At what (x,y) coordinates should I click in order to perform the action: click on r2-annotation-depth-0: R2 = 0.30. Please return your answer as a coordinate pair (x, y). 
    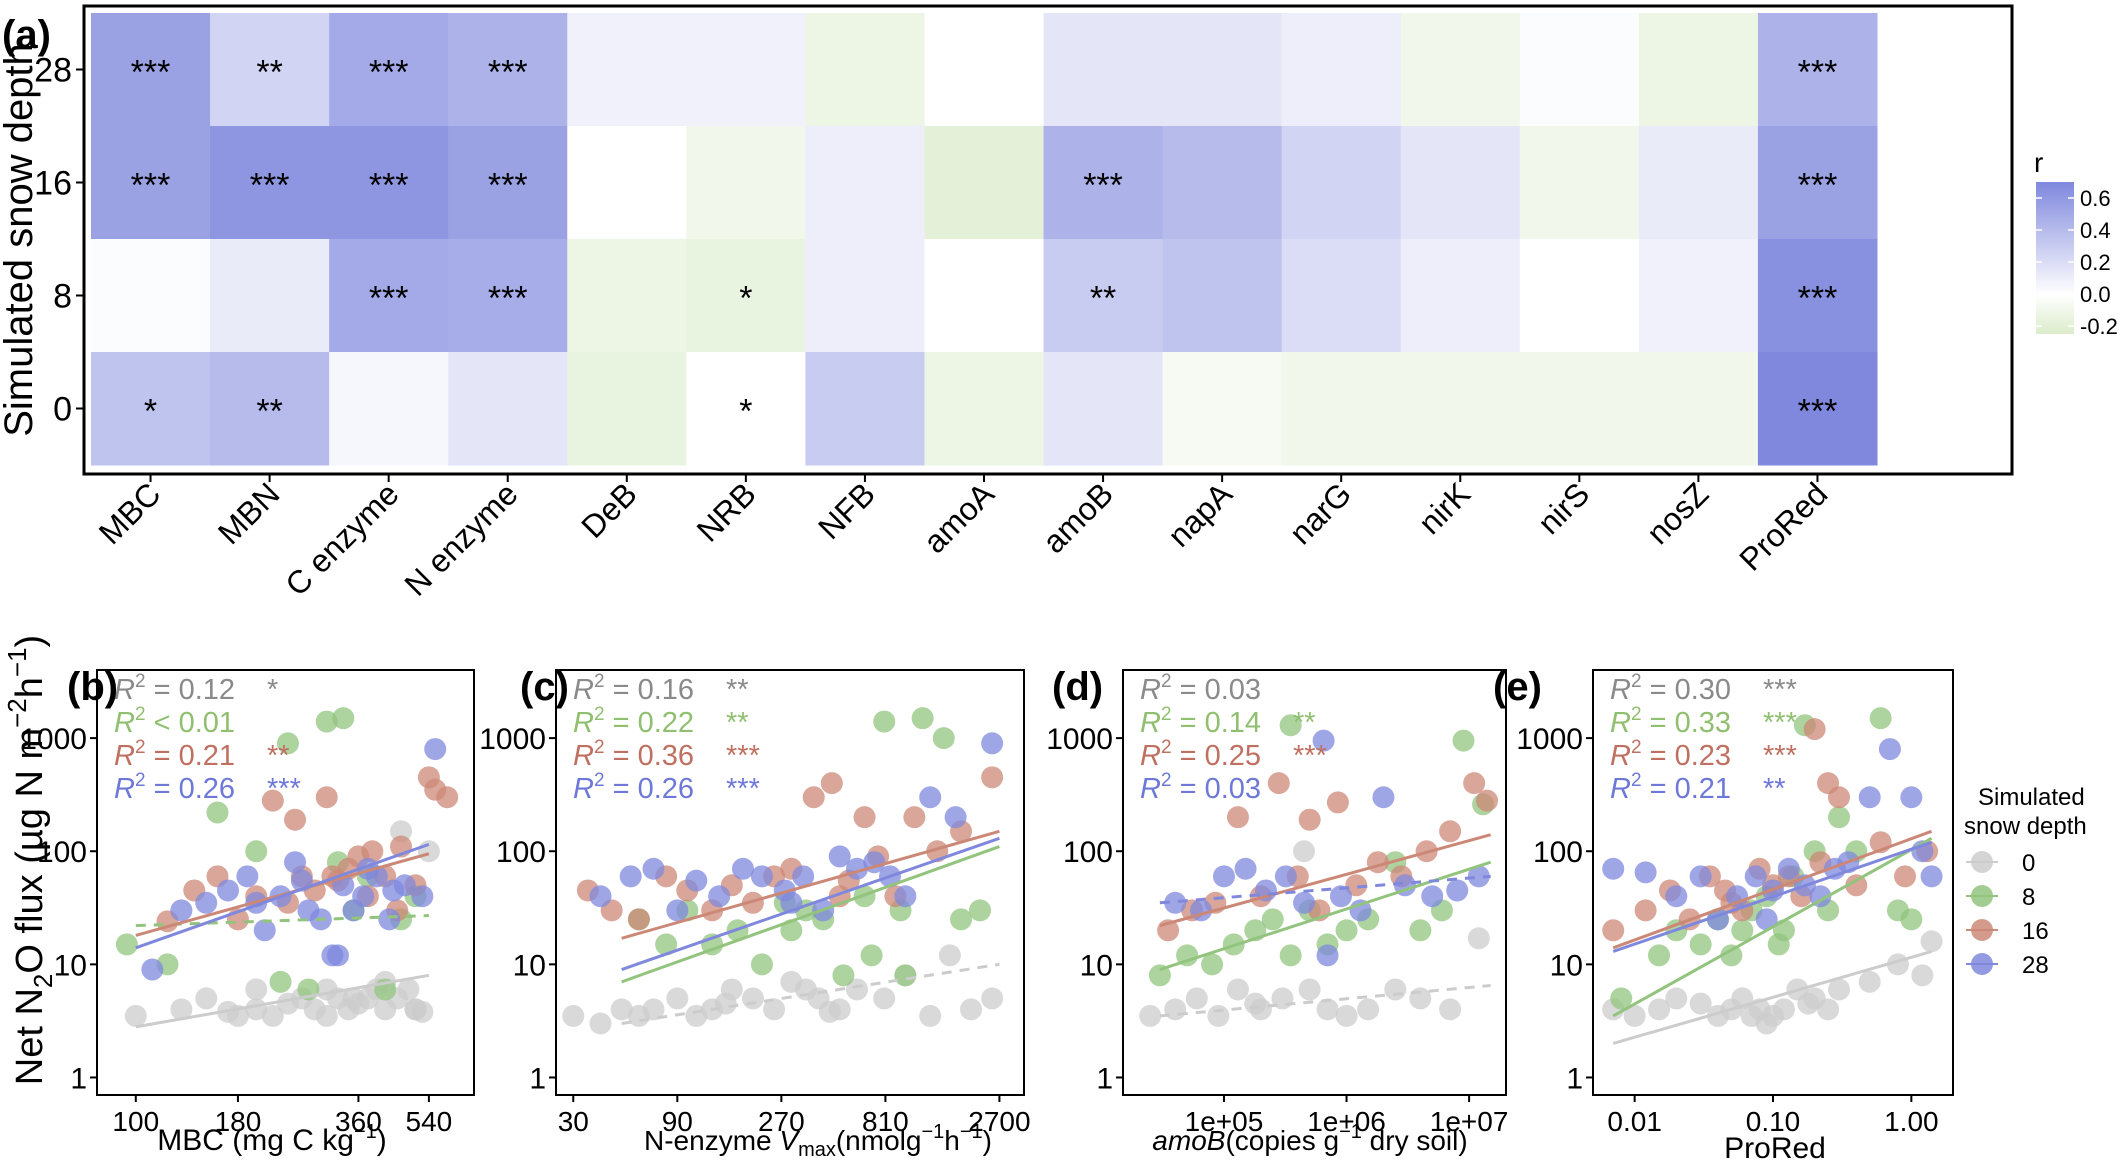
    Looking at the image, I should click on (1670, 688).